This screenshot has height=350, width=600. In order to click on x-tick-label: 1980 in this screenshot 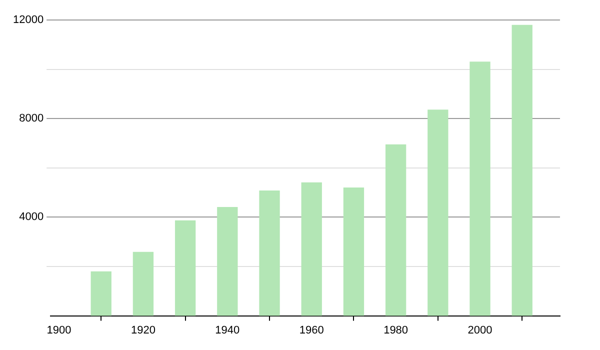, I will do `click(396, 330)`.